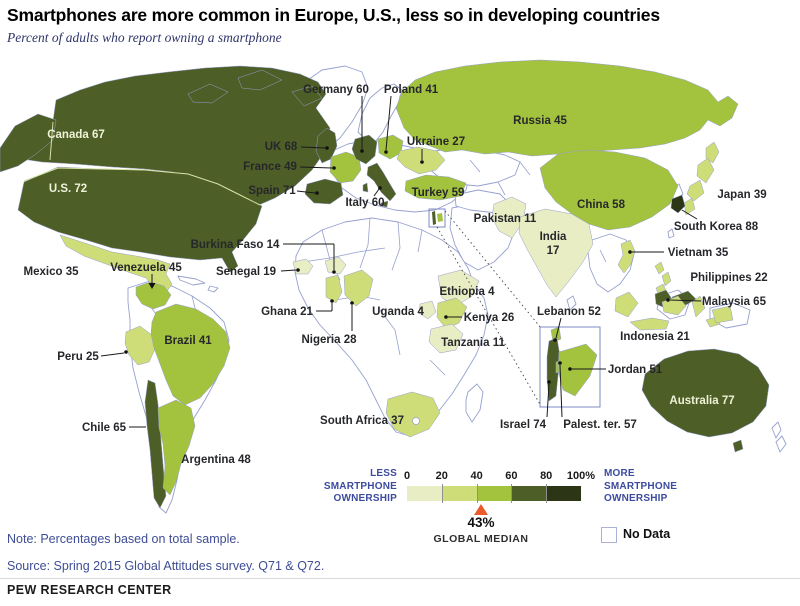 This screenshot has height=606, width=800. I want to click on country-label-uk: UK 68, so click(281, 147).